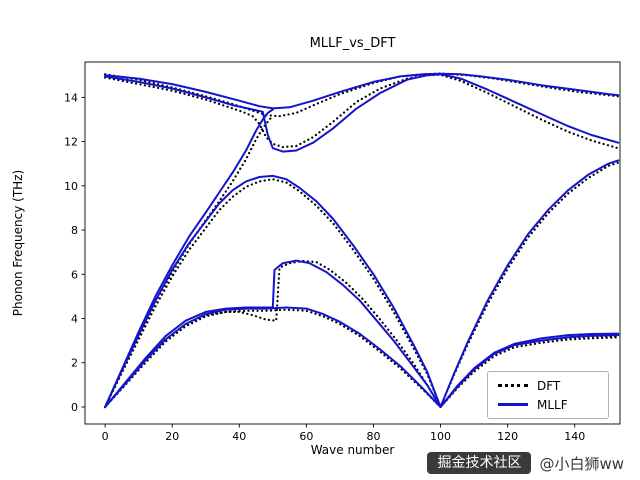 Image resolution: width=640 pixels, height=480 pixels. I want to click on x-tick-label: 100, so click(440, 436).